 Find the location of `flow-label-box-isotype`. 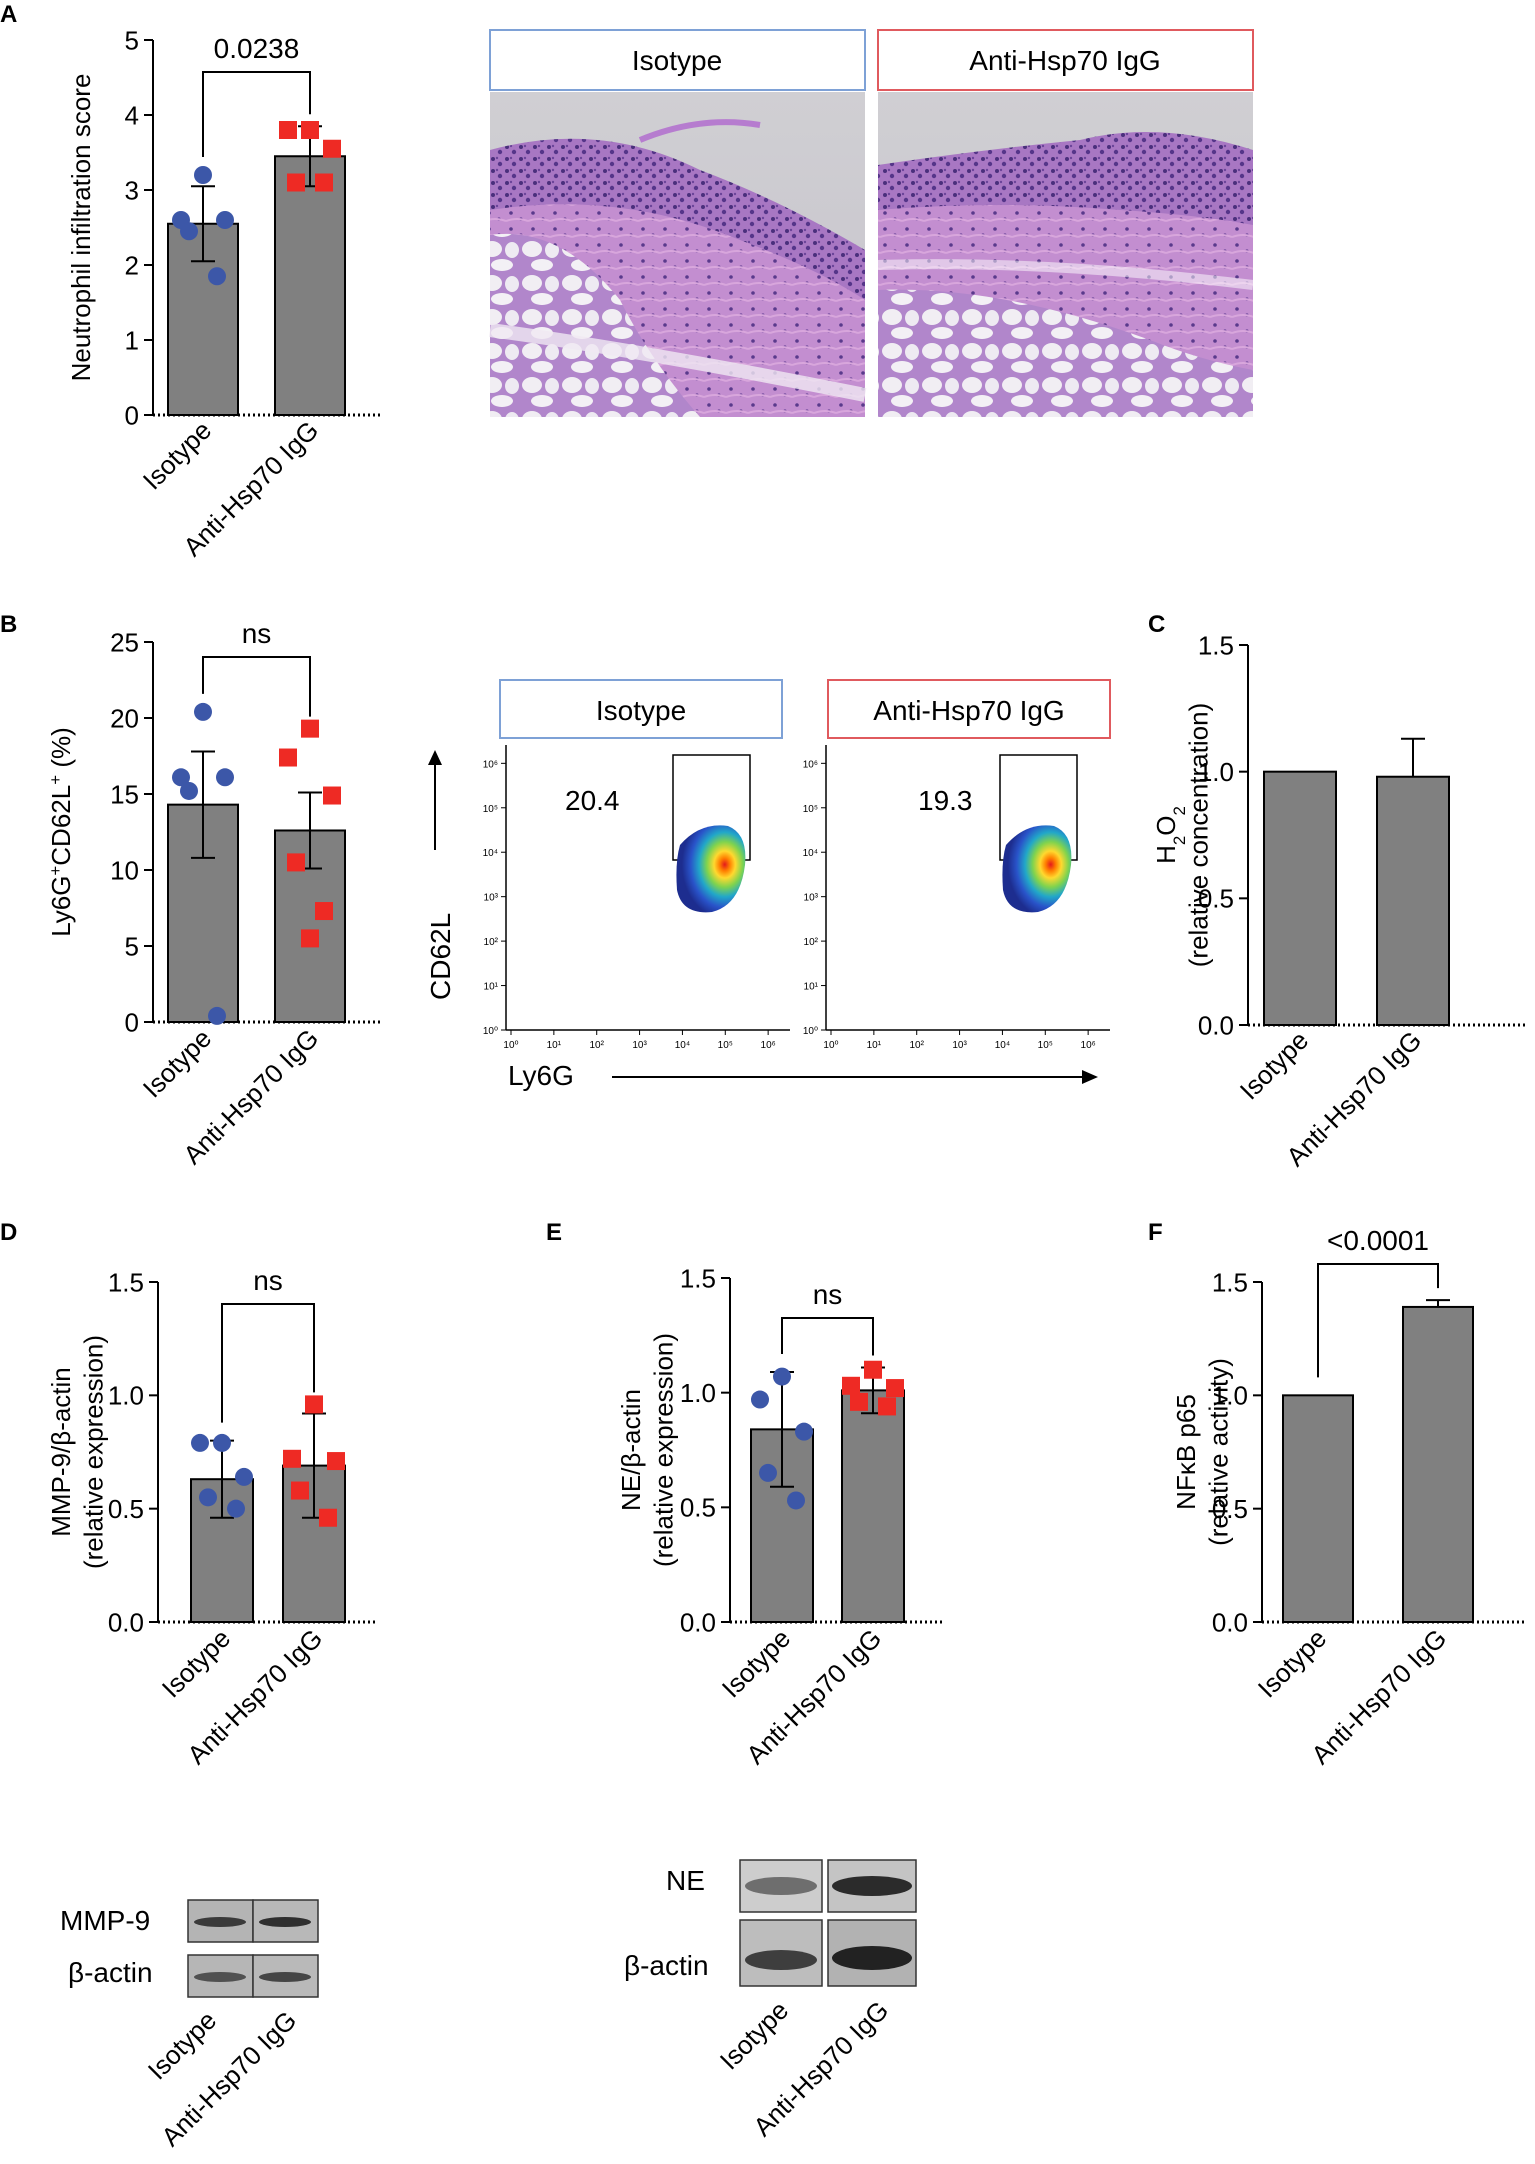

flow-label-box-isotype is located at coordinates (641, 709).